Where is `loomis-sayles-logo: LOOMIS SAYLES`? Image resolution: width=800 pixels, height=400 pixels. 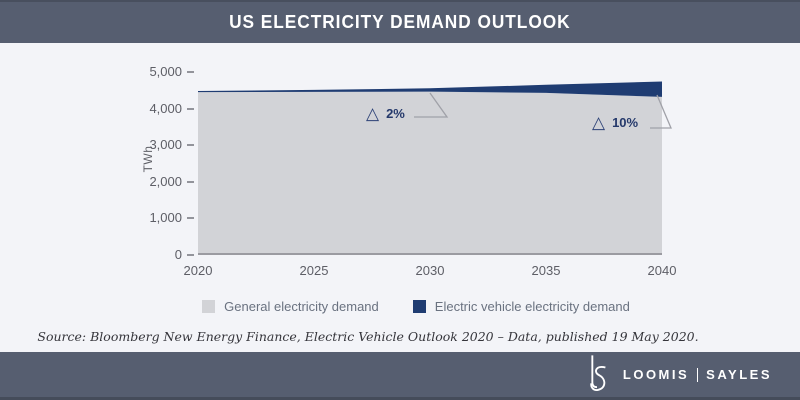 loomis-sayles-logo: LOOMIS SAYLES is located at coordinates (677, 375).